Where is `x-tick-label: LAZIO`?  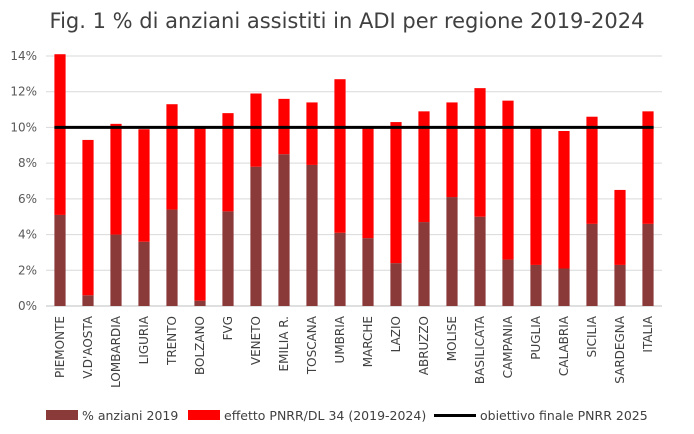
x-tick-label: LAZIO is located at coordinates (396, 334).